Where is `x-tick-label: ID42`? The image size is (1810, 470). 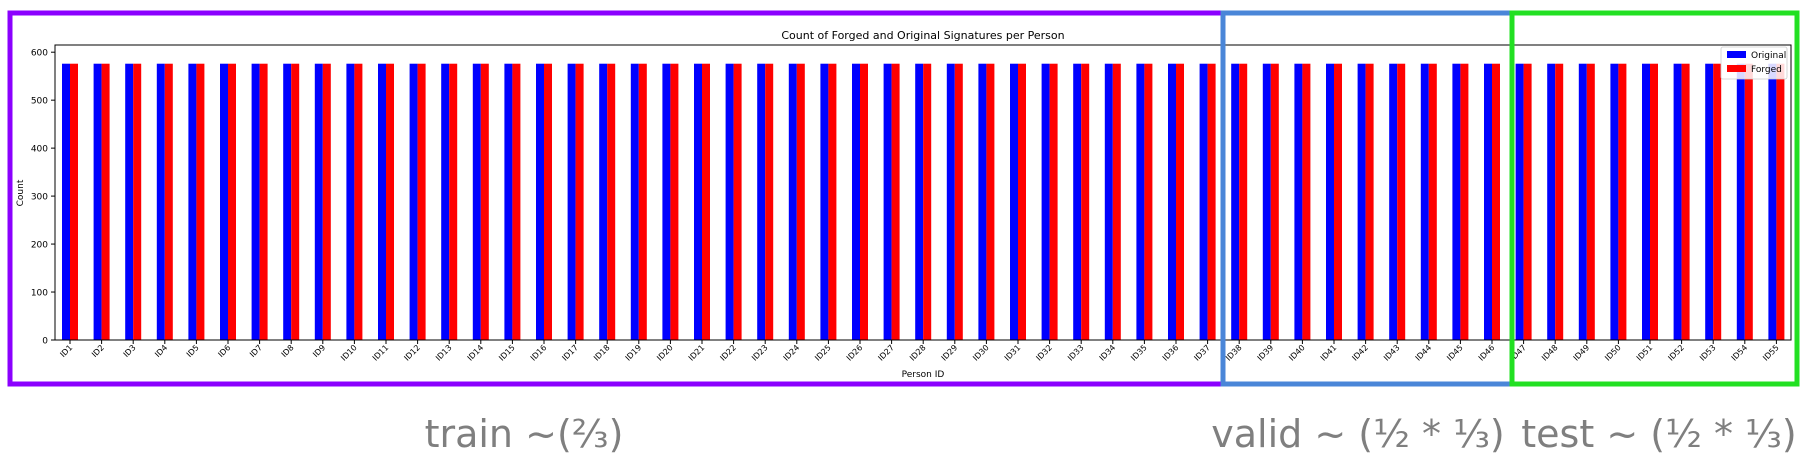 x-tick-label: ID42 is located at coordinates (1360, 353).